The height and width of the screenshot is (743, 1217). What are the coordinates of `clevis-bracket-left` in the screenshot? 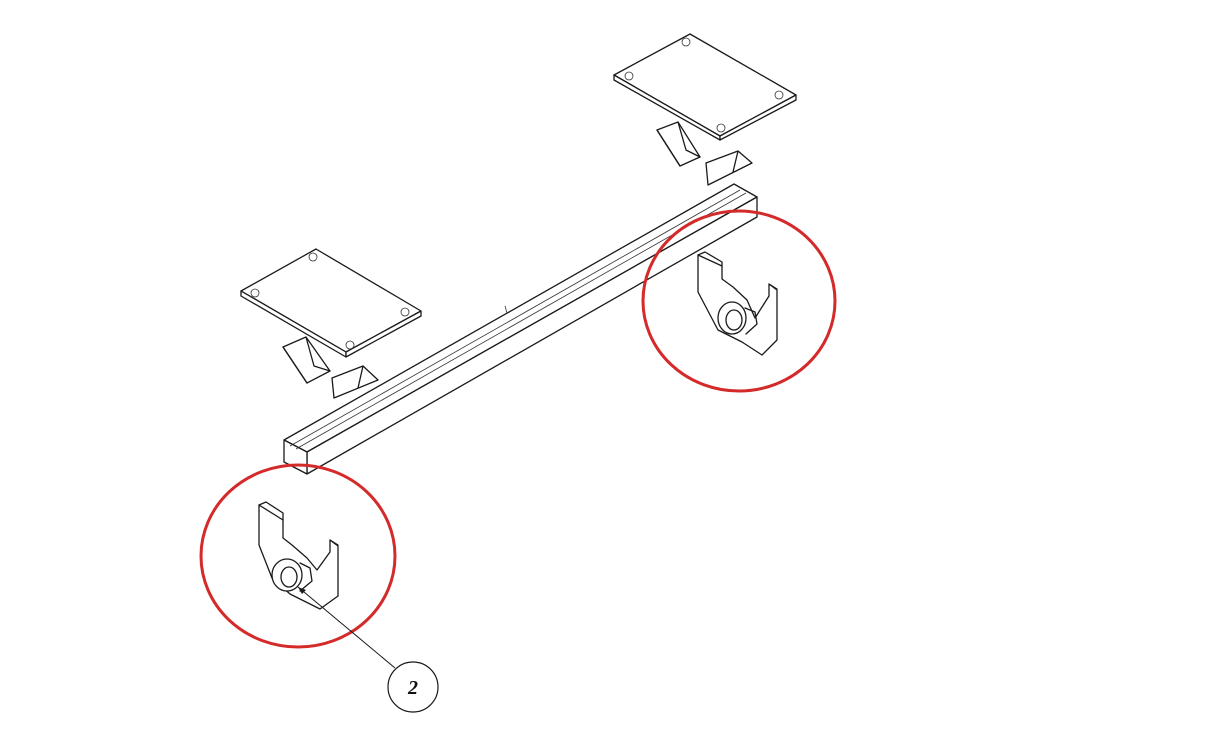 It's located at (298, 555).